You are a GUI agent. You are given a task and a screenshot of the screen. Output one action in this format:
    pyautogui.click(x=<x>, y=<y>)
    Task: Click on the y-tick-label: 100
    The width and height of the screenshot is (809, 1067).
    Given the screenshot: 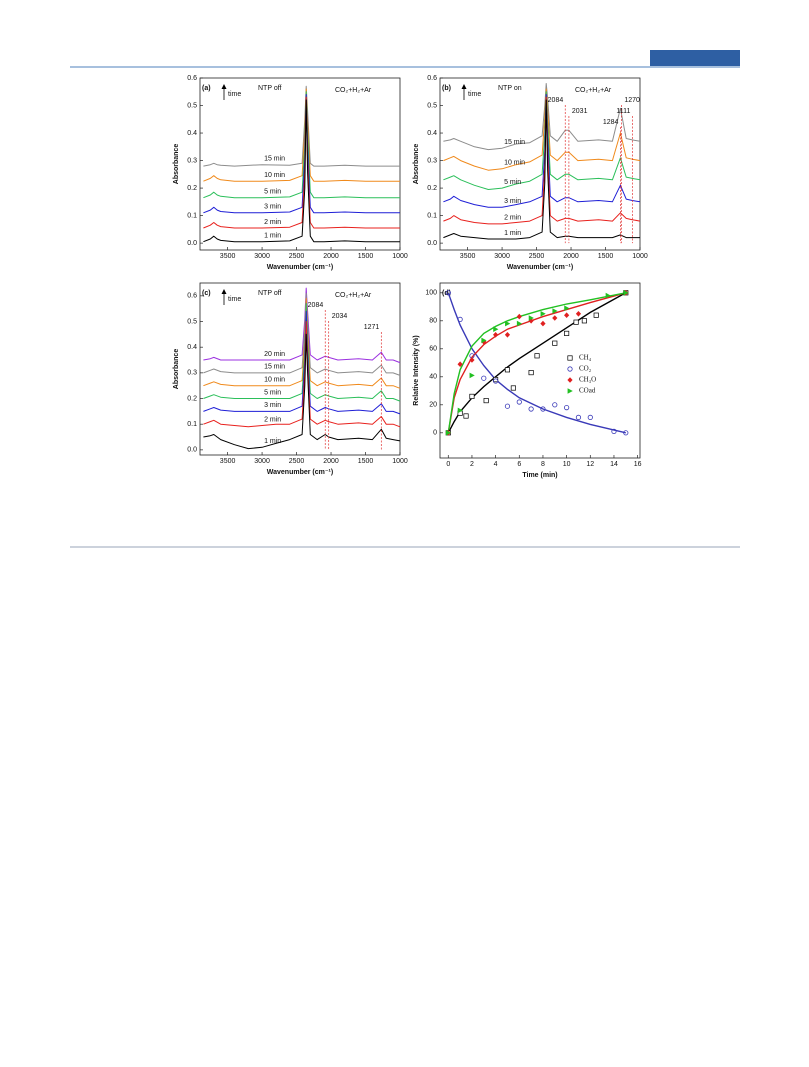 What is the action you would take?
    pyautogui.click(x=431, y=293)
    